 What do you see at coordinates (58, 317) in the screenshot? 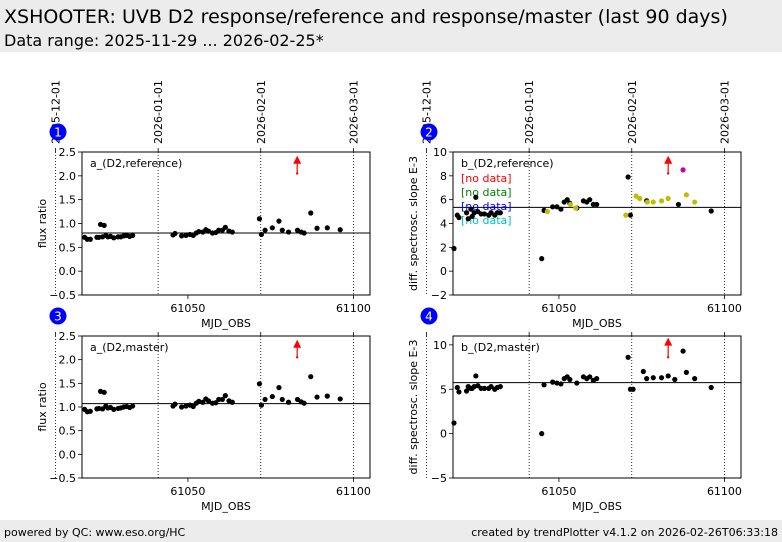
I see `panel-number-label: 3` at bounding box center [58, 317].